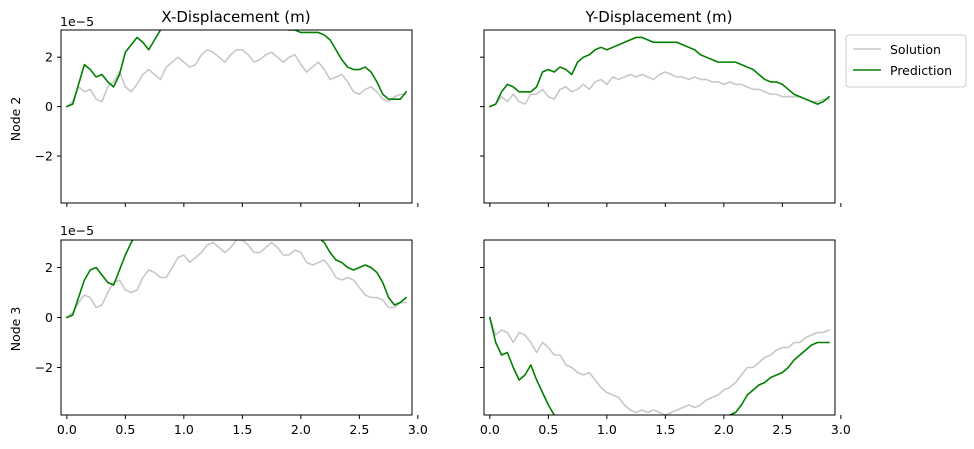 This screenshot has height=449, width=974. What do you see at coordinates (77, 230) in the screenshot?
I see `offset-text-row-2: 1e−5` at bounding box center [77, 230].